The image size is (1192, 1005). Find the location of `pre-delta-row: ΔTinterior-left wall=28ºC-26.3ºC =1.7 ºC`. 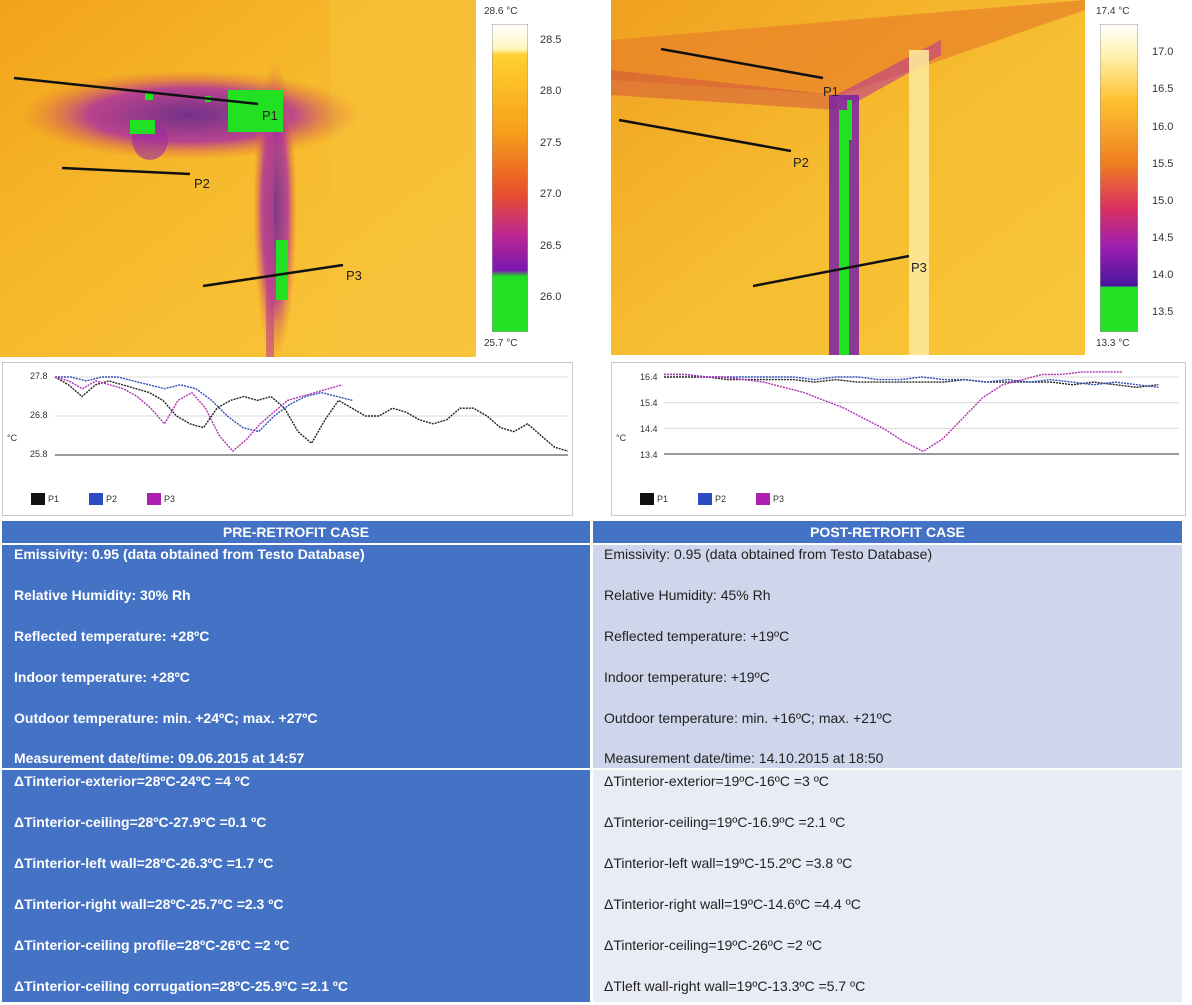

pre-delta-row: ΔTinterior-left wall=28ºC-26.3ºC =1.7 ºC is located at coordinates (144, 863).